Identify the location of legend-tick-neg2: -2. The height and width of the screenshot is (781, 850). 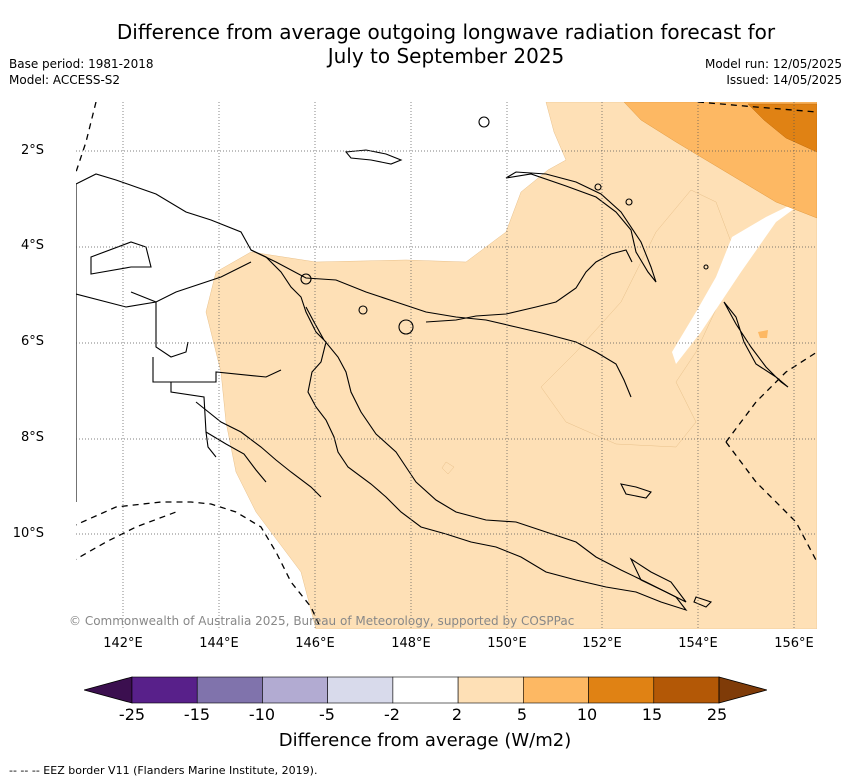
(392, 714).